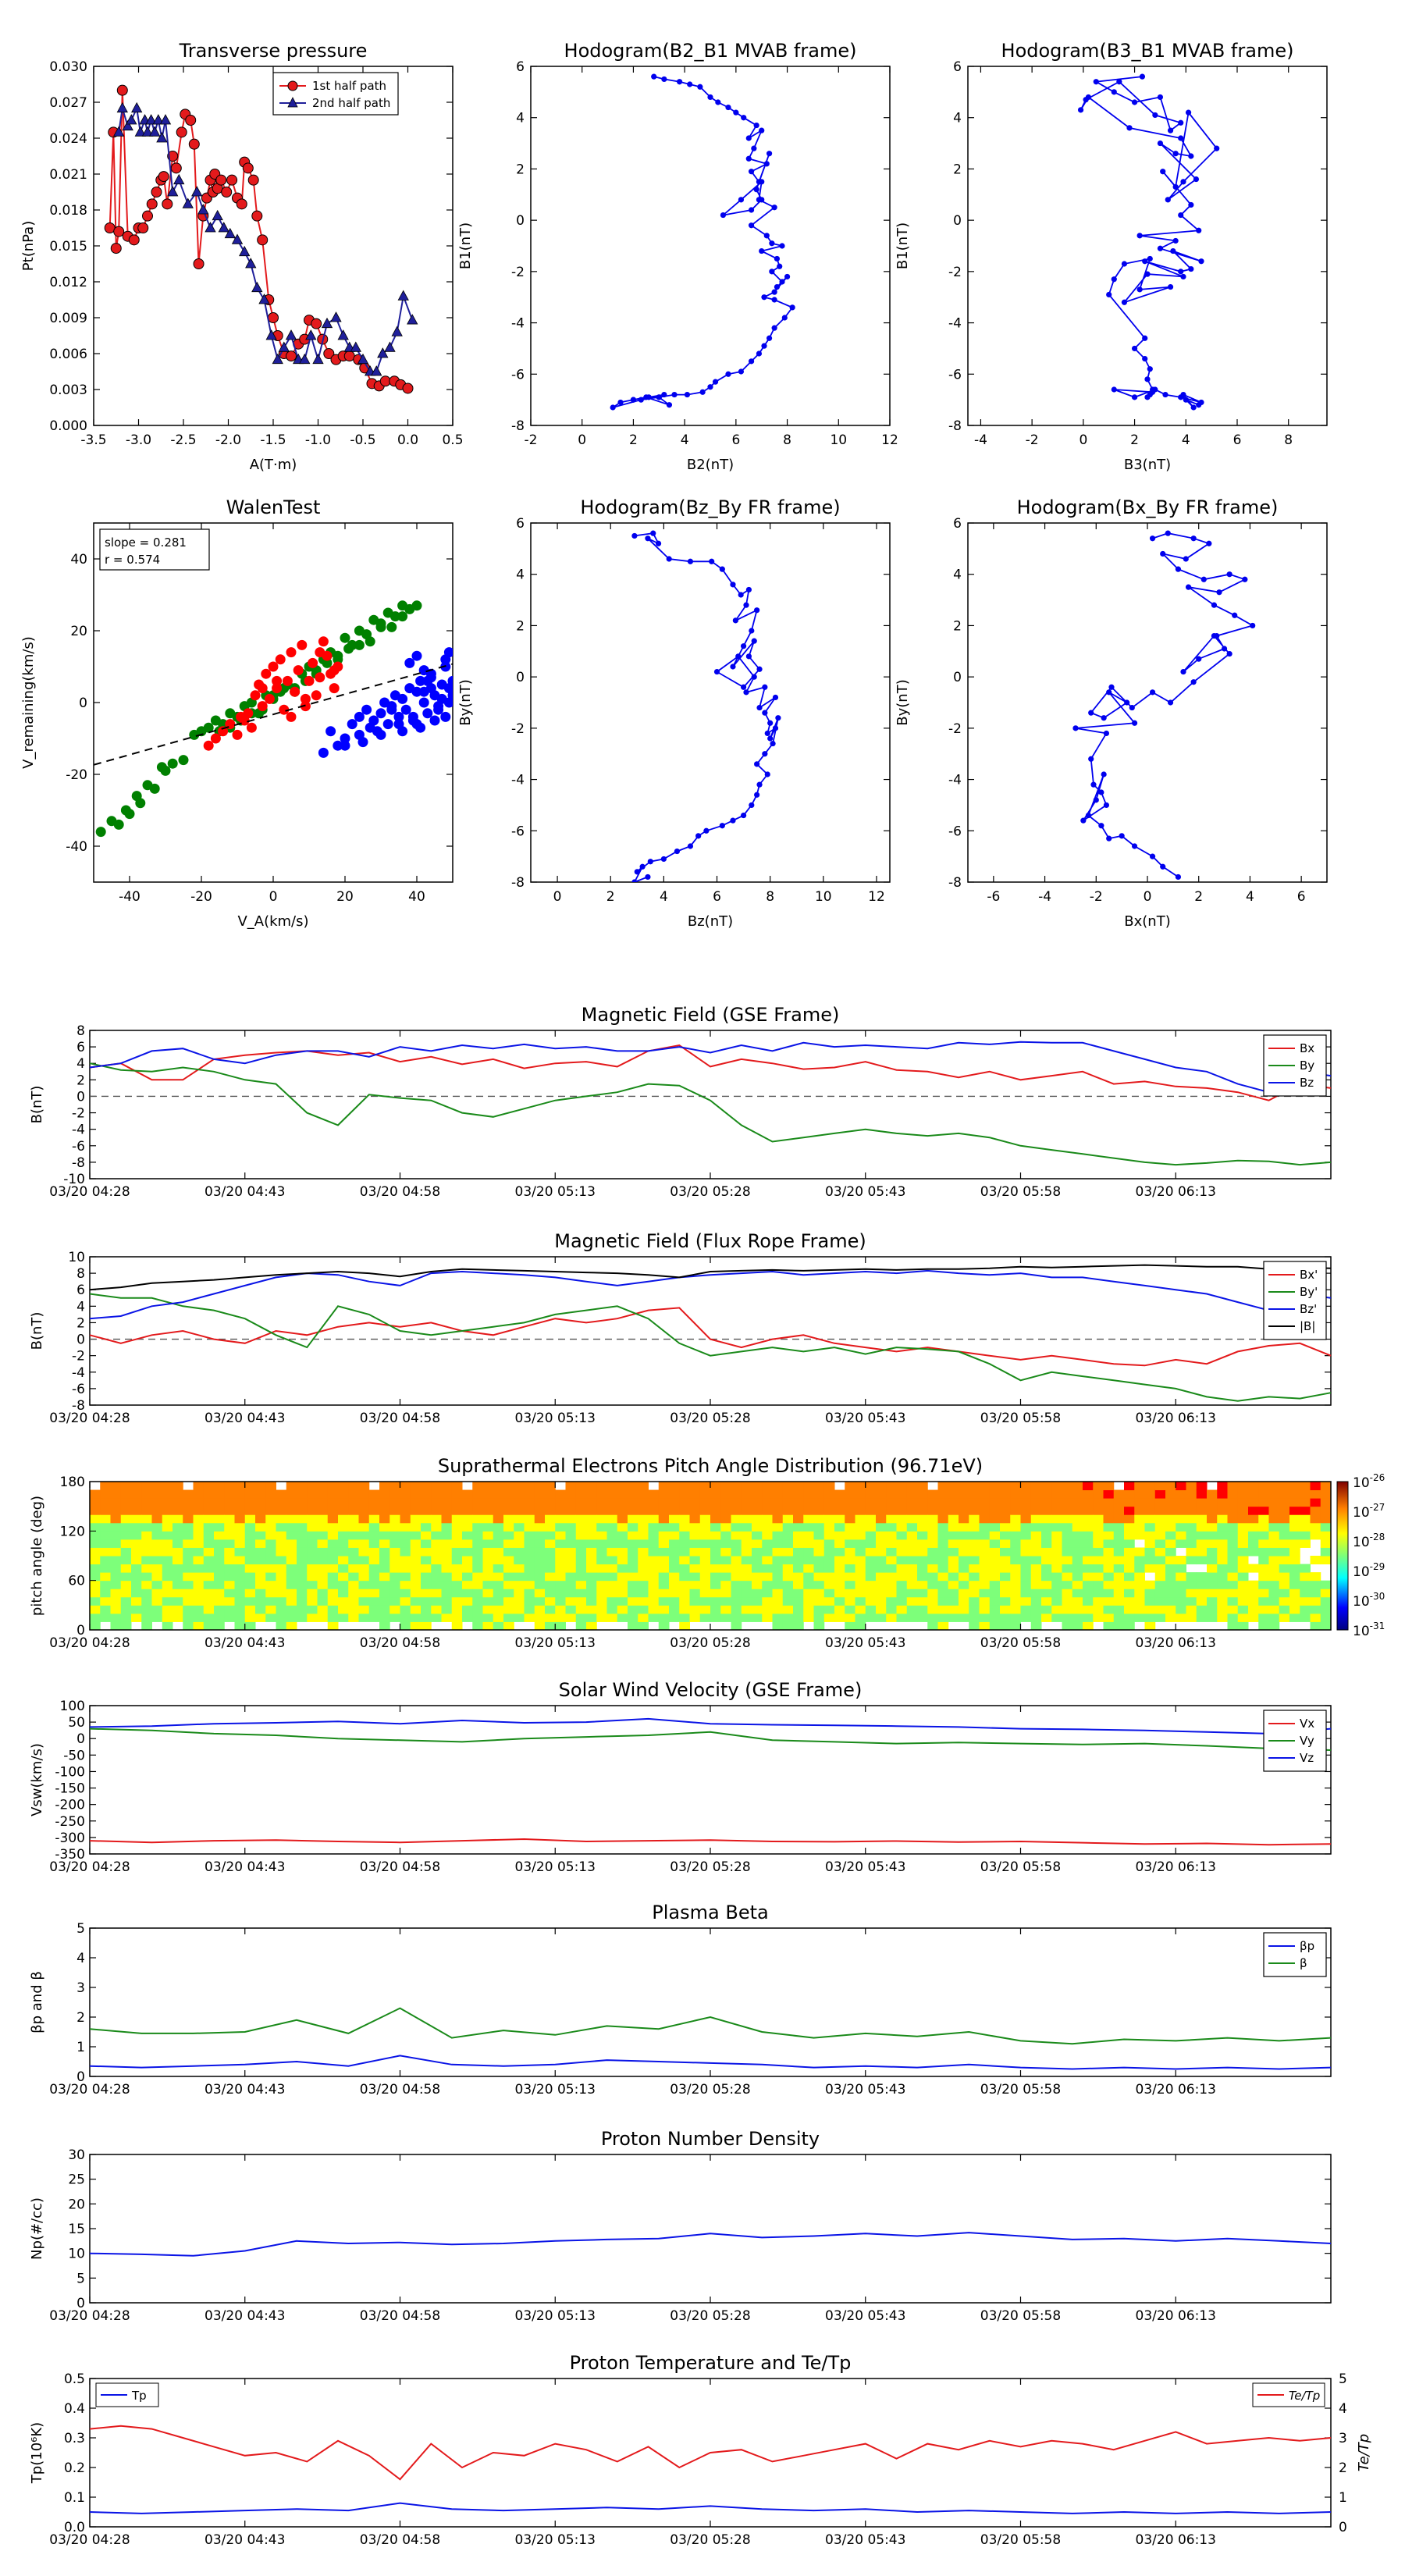 The height and width of the screenshot is (2576, 1405). I want to click on y-right-tick-label: 3, so click(1343, 2438).